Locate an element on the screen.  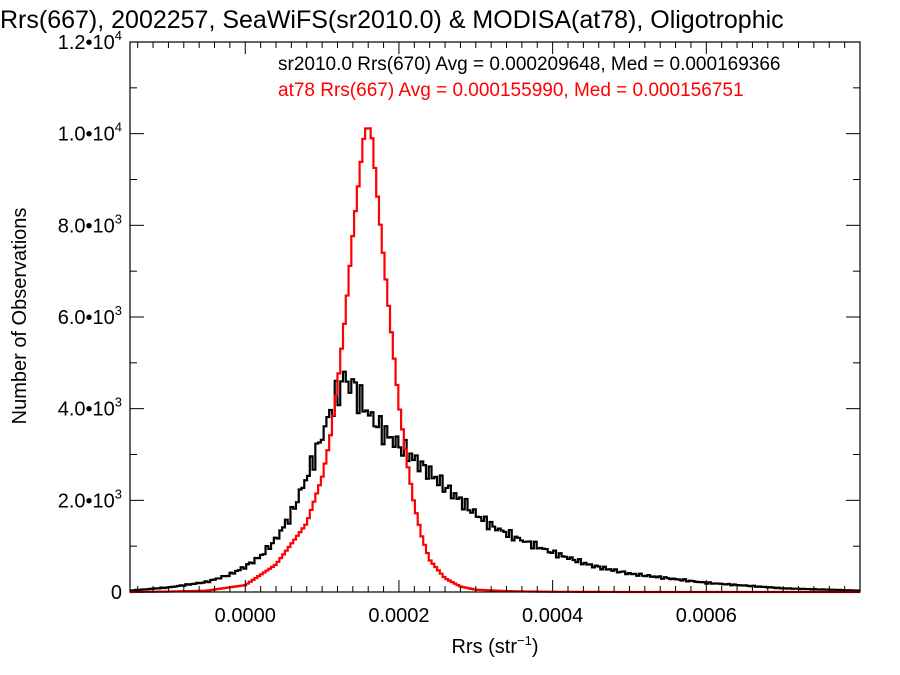
y-tick-label: 2.0•103 is located at coordinates (90, 499).